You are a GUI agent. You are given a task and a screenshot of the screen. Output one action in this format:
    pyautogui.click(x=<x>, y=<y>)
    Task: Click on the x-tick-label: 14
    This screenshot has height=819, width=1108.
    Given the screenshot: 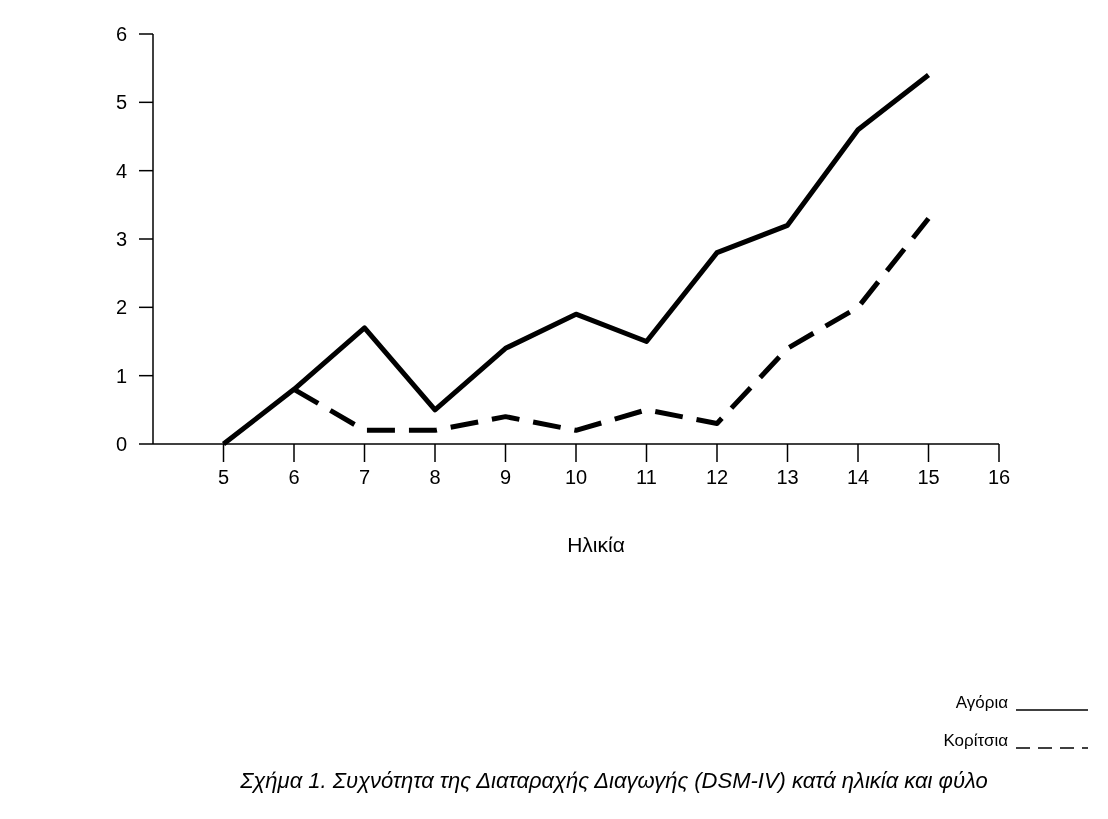 What is the action you would take?
    pyautogui.click(x=858, y=477)
    